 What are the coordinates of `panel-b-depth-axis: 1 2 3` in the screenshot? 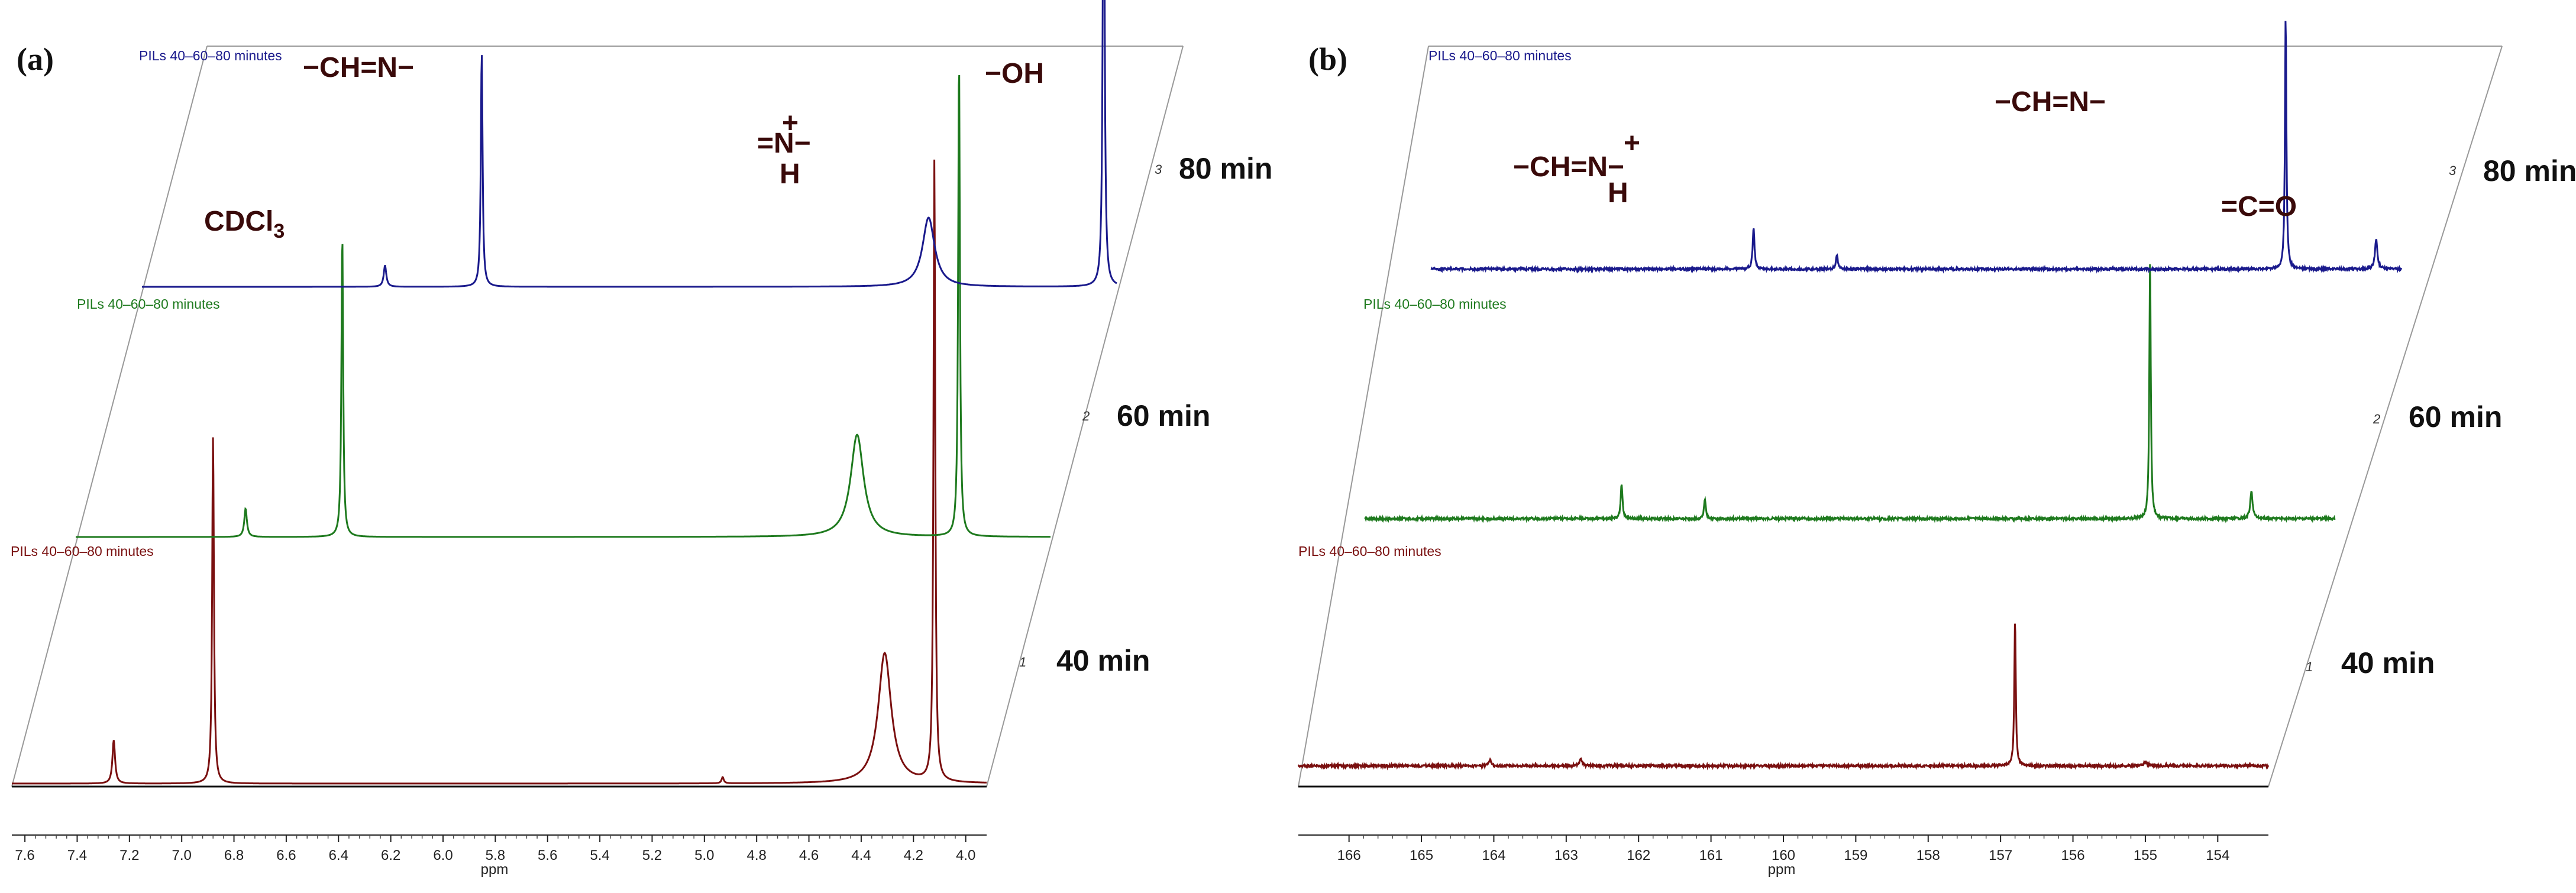 It's located at (2381, 418).